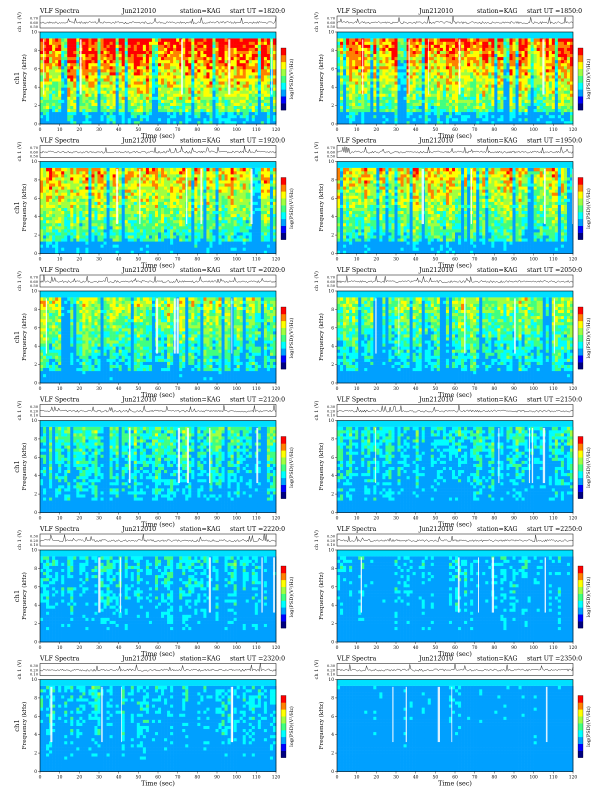  What do you see at coordinates (554, 11) in the screenshot?
I see `panel-start-time: start UT =1850:0` at bounding box center [554, 11].